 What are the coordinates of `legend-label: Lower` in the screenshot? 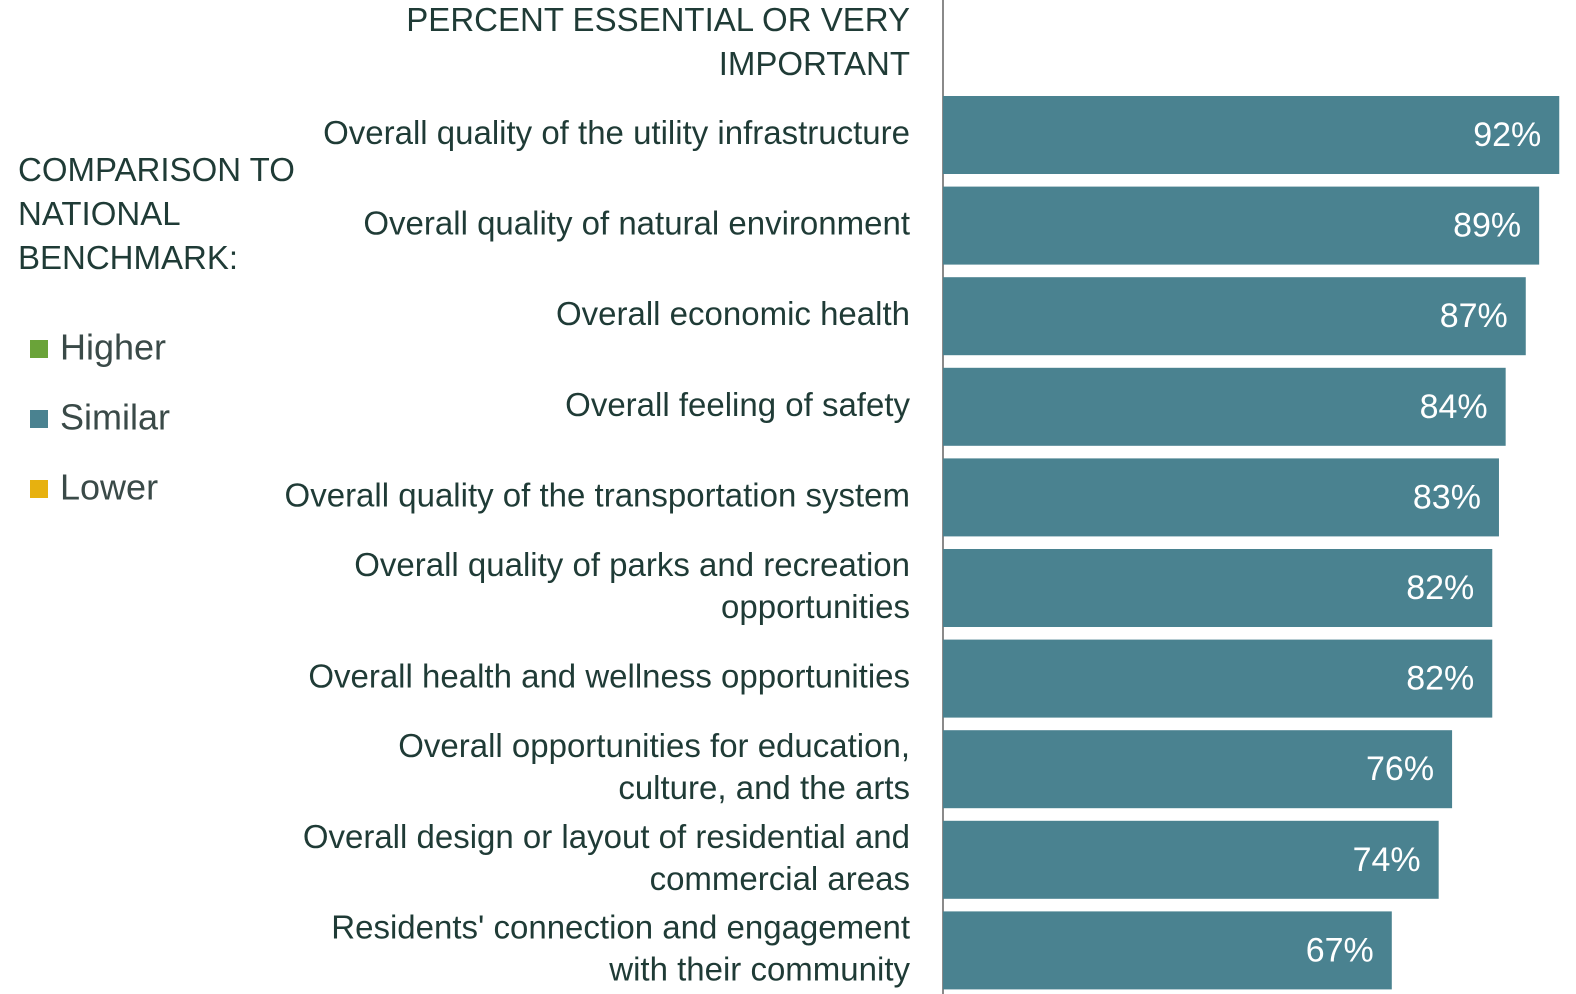 It's located at (109, 487).